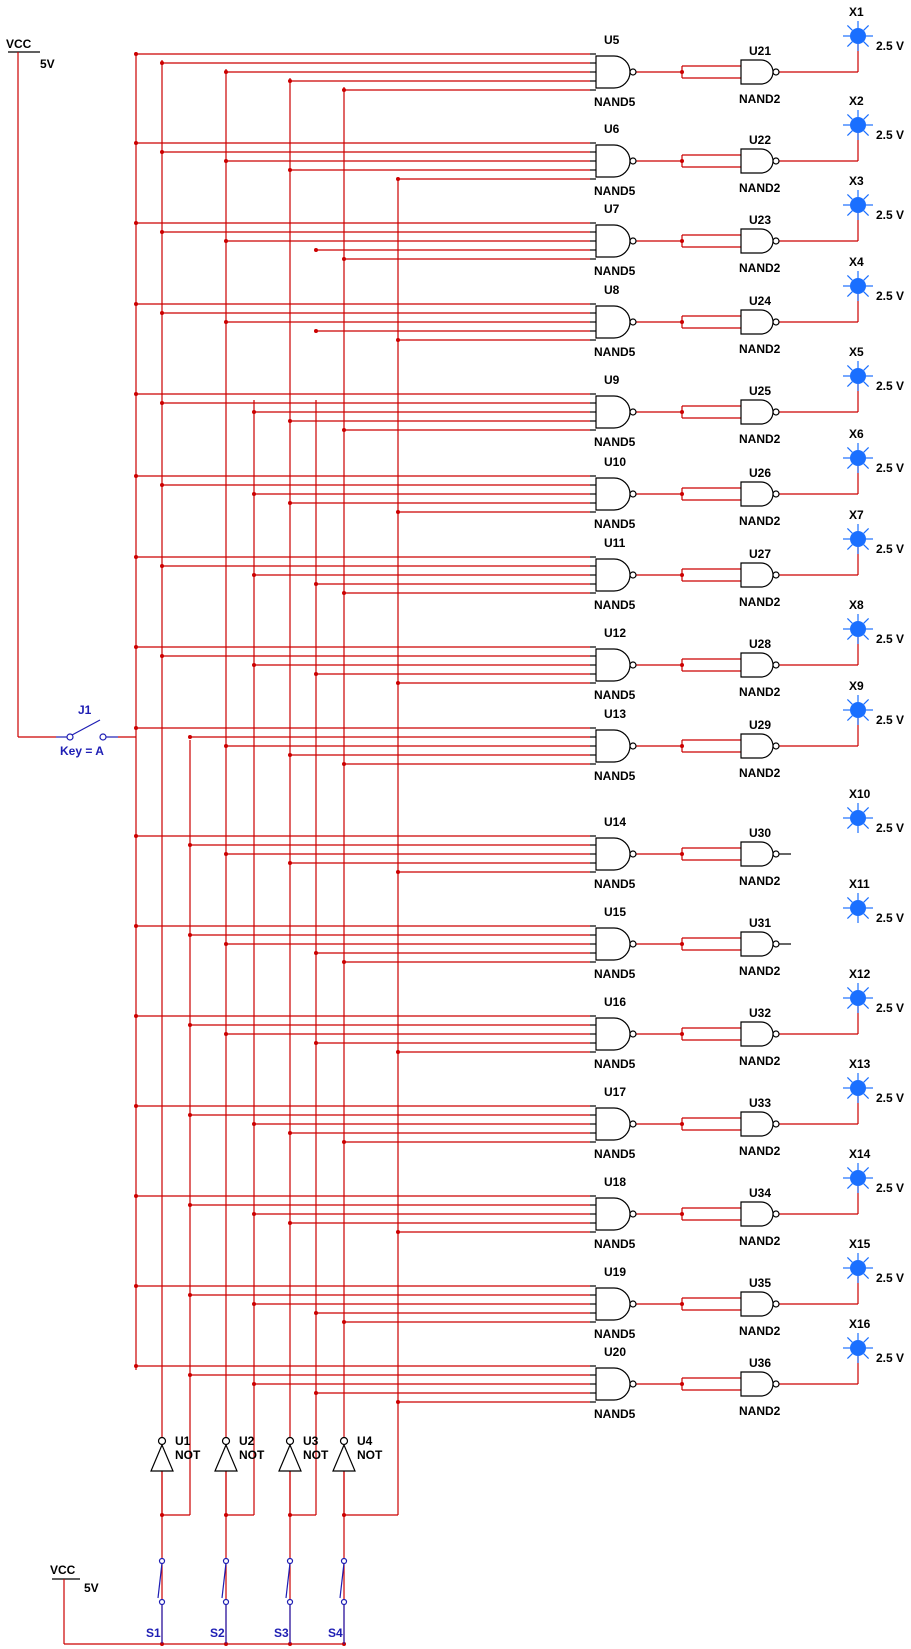  Describe the element at coordinates (856, 434) in the screenshot. I see `probe-ref: X6` at that location.